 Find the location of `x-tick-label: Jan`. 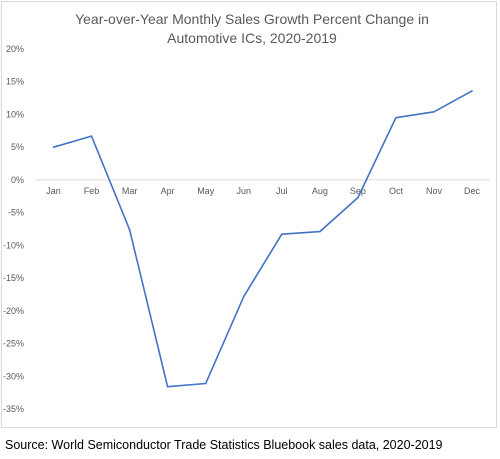

x-tick-label: Jan is located at coordinates (53, 191).